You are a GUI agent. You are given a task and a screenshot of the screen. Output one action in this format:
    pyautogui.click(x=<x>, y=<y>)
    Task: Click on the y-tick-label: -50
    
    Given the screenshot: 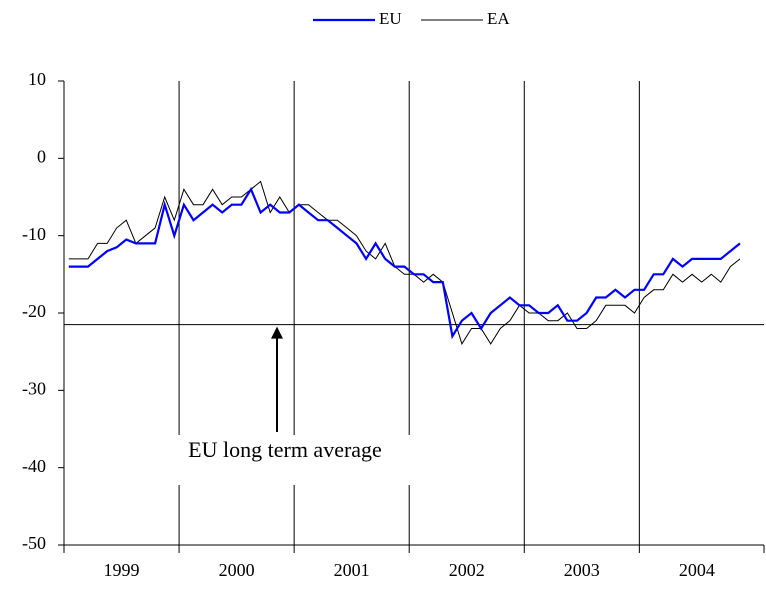 What is the action you would take?
    pyautogui.click(x=34, y=543)
    